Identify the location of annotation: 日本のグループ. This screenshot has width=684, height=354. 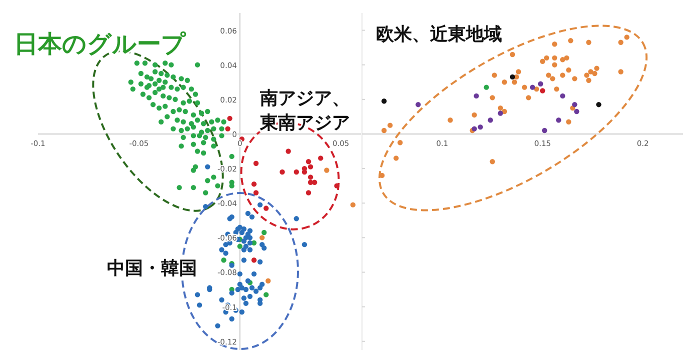
(100, 44).